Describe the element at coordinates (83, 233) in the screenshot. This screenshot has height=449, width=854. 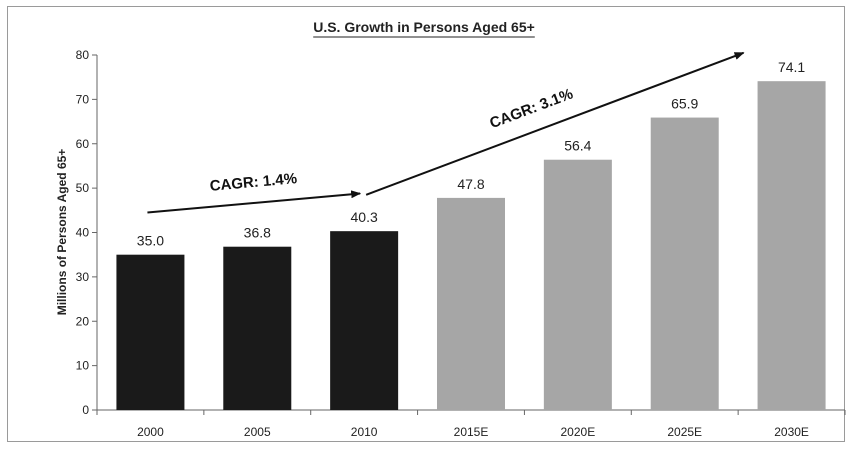
I see `y-tick-label: 40` at that location.